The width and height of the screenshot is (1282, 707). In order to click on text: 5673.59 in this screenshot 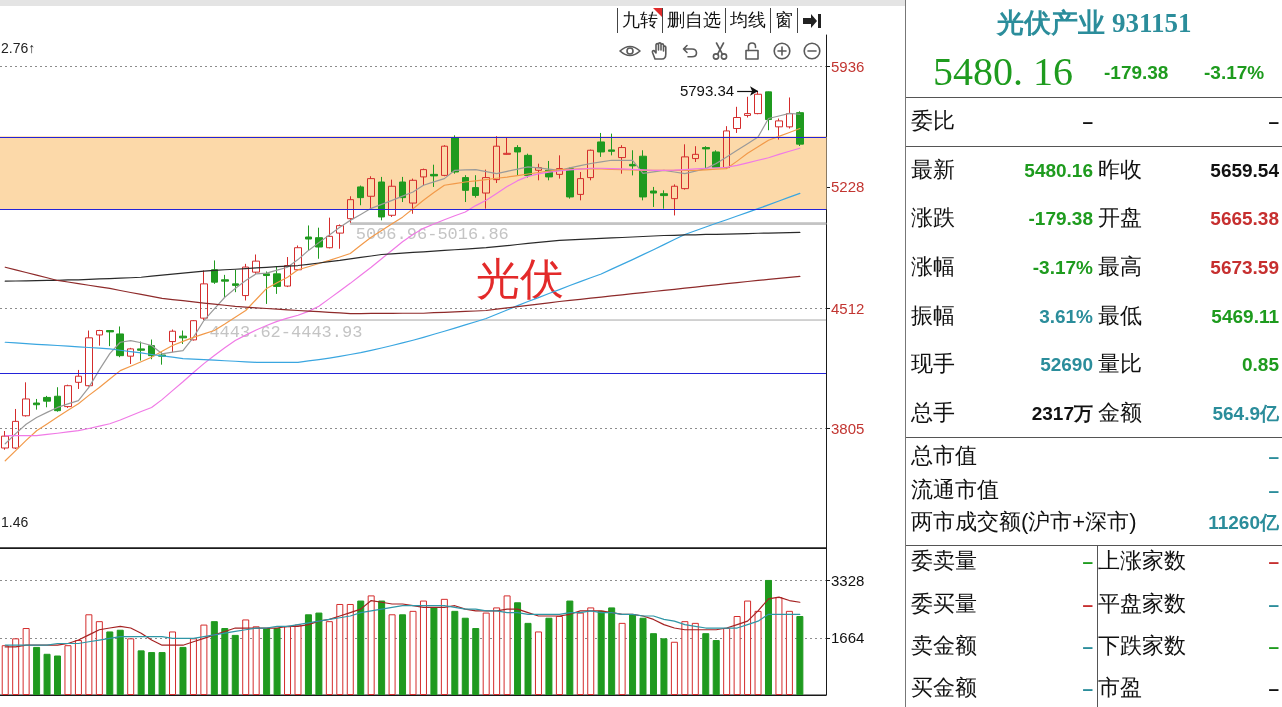, I will do `click(1244, 267)`.